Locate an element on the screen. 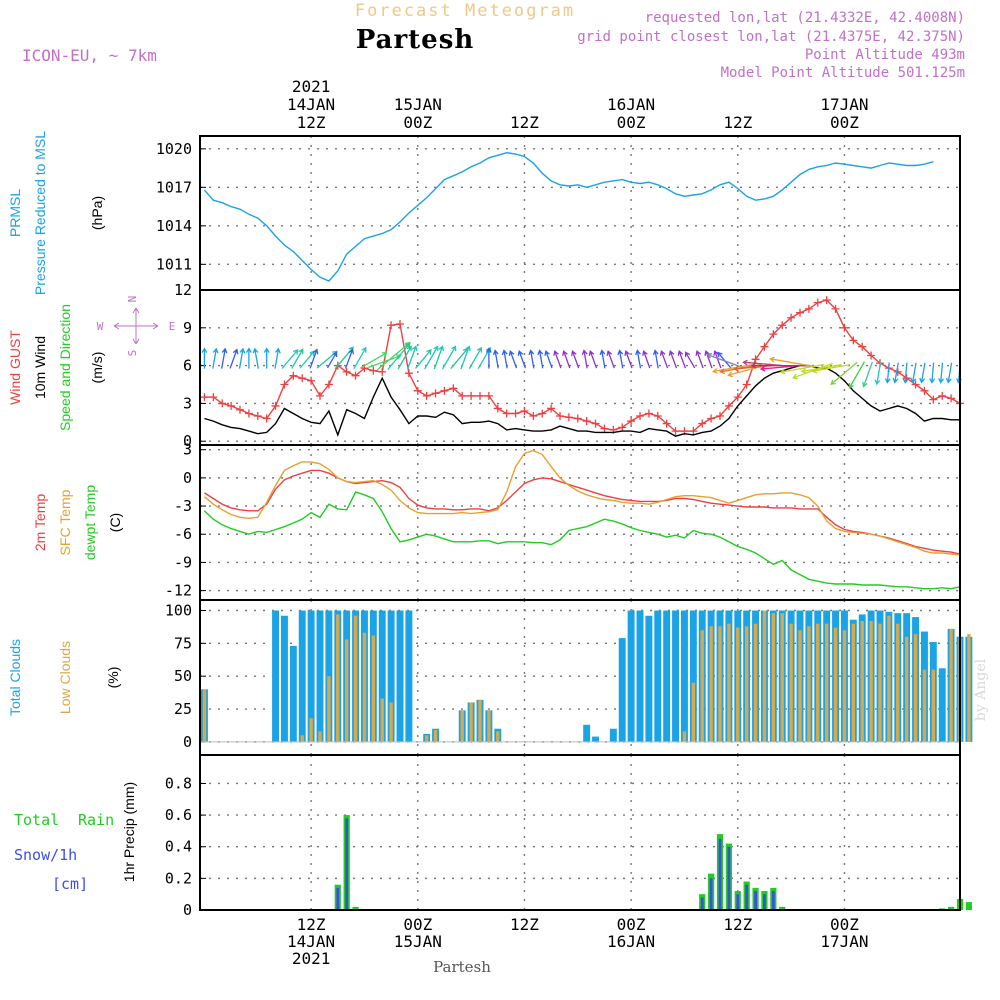 The height and width of the screenshot is (1000, 1000). temp-axis-label: dewpt Temp is located at coordinates (90, 522).